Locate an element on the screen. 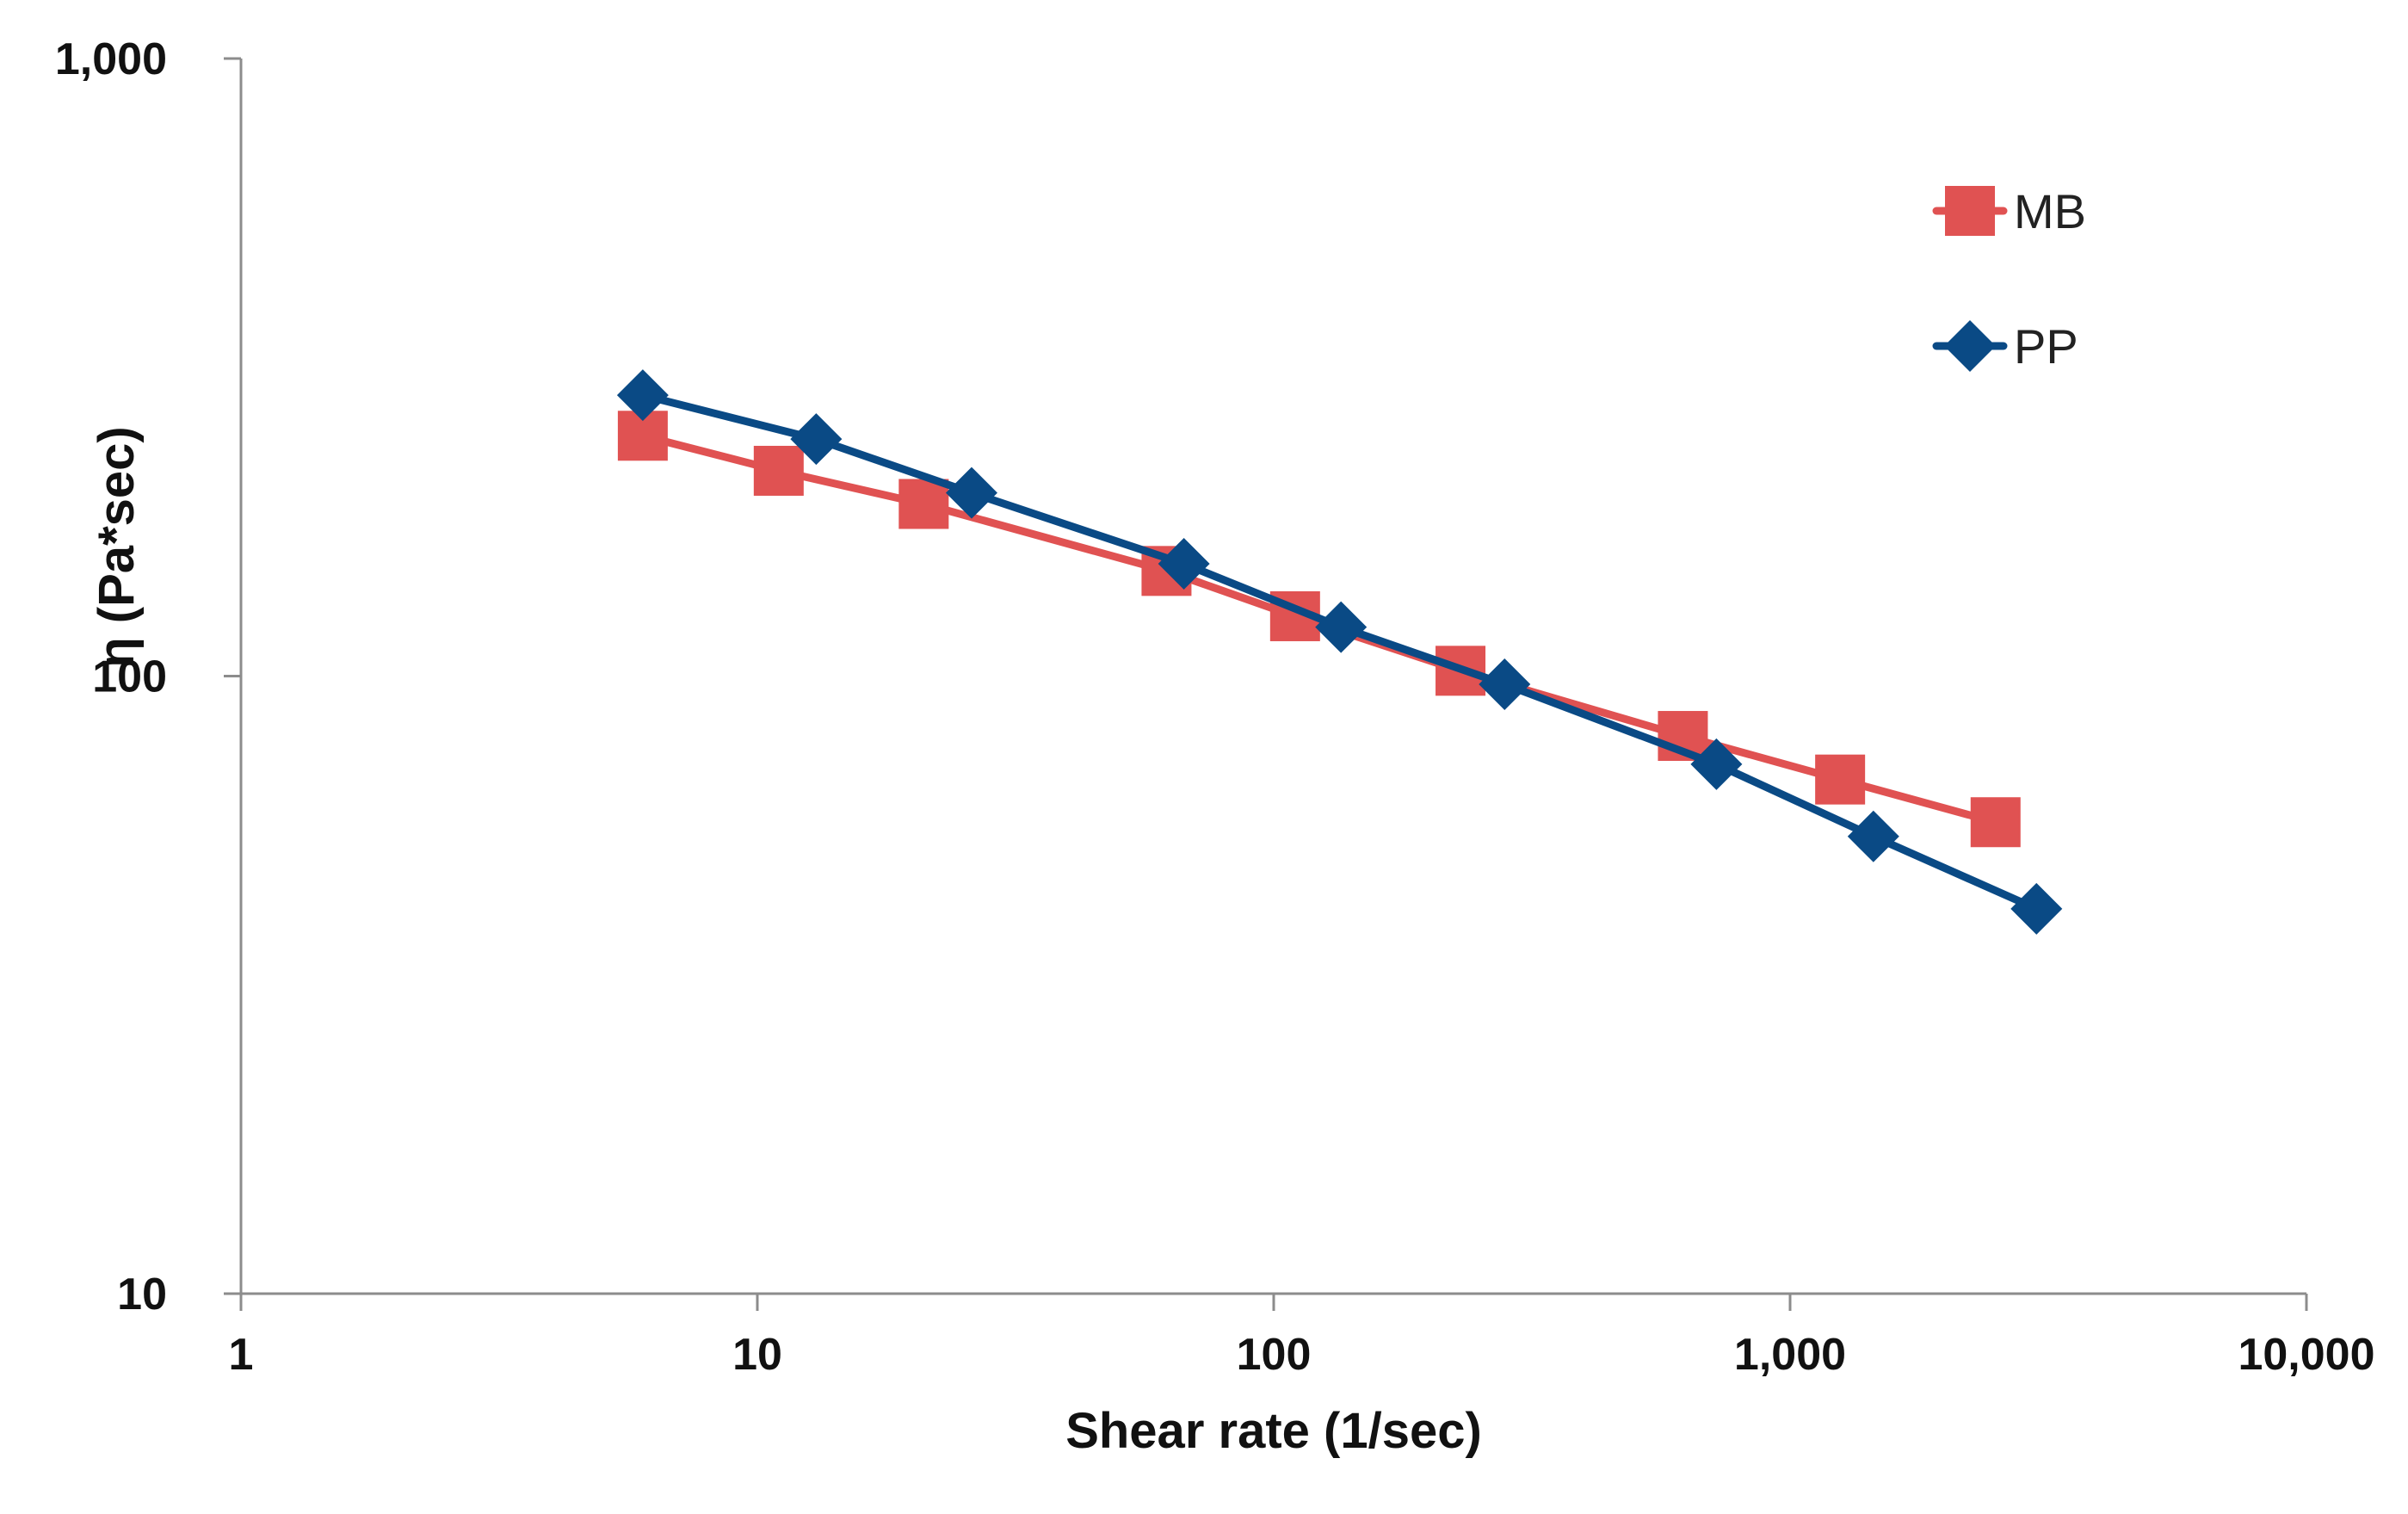  x-axis-title: Shear rate (1/sec) is located at coordinates (1273, 1431).